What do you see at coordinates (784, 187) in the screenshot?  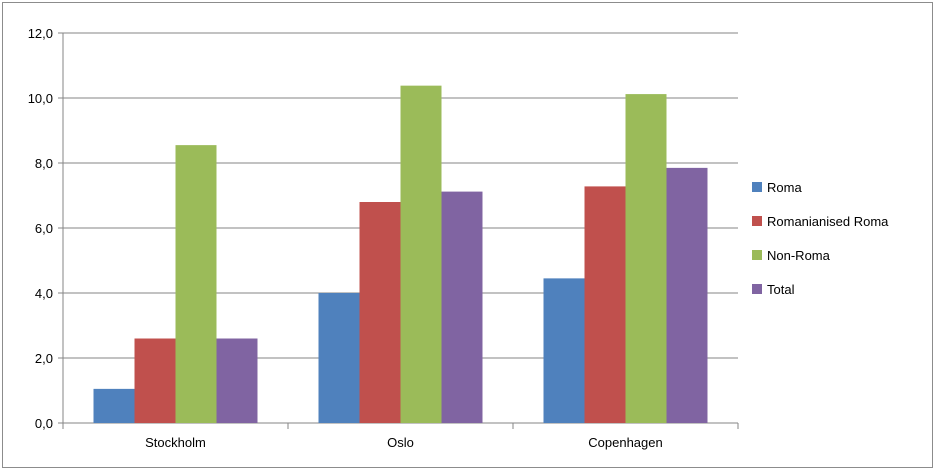 I see `legend-label: Roma` at bounding box center [784, 187].